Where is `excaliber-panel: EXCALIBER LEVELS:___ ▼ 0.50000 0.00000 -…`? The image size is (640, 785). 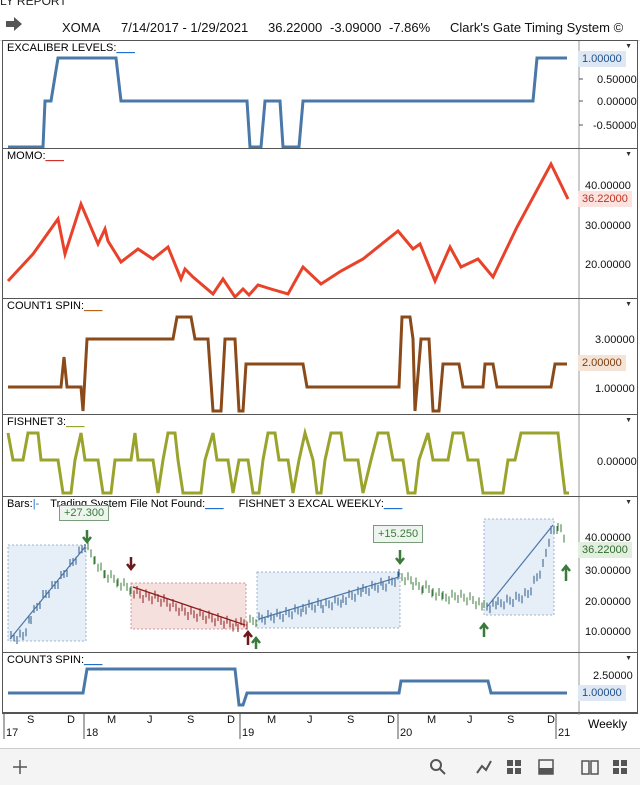
excaliber-panel: EXCALIBER LEVELS:___ ▼ 0.50000 0.00000 -… is located at coordinates (320, 95).